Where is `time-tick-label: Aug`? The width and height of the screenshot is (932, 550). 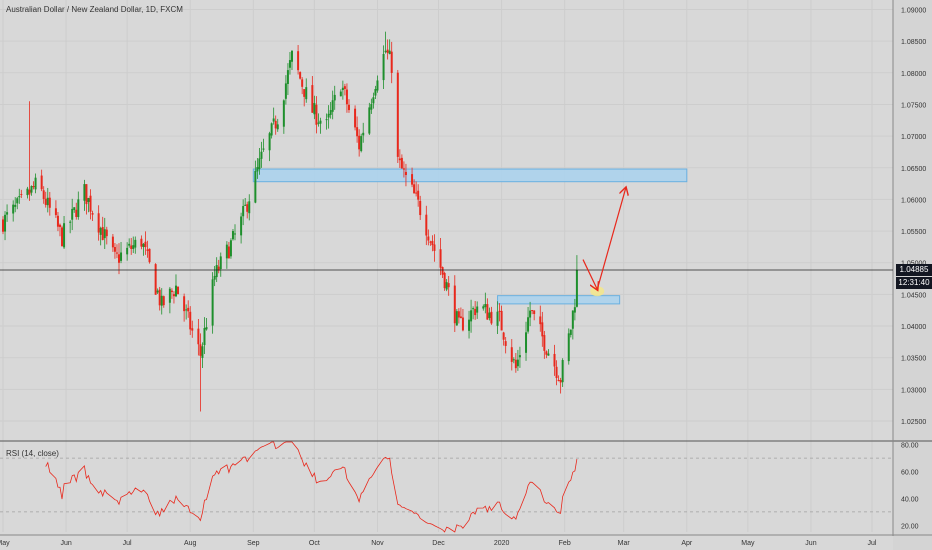 time-tick-label: Aug is located at coordinates (190, 543).